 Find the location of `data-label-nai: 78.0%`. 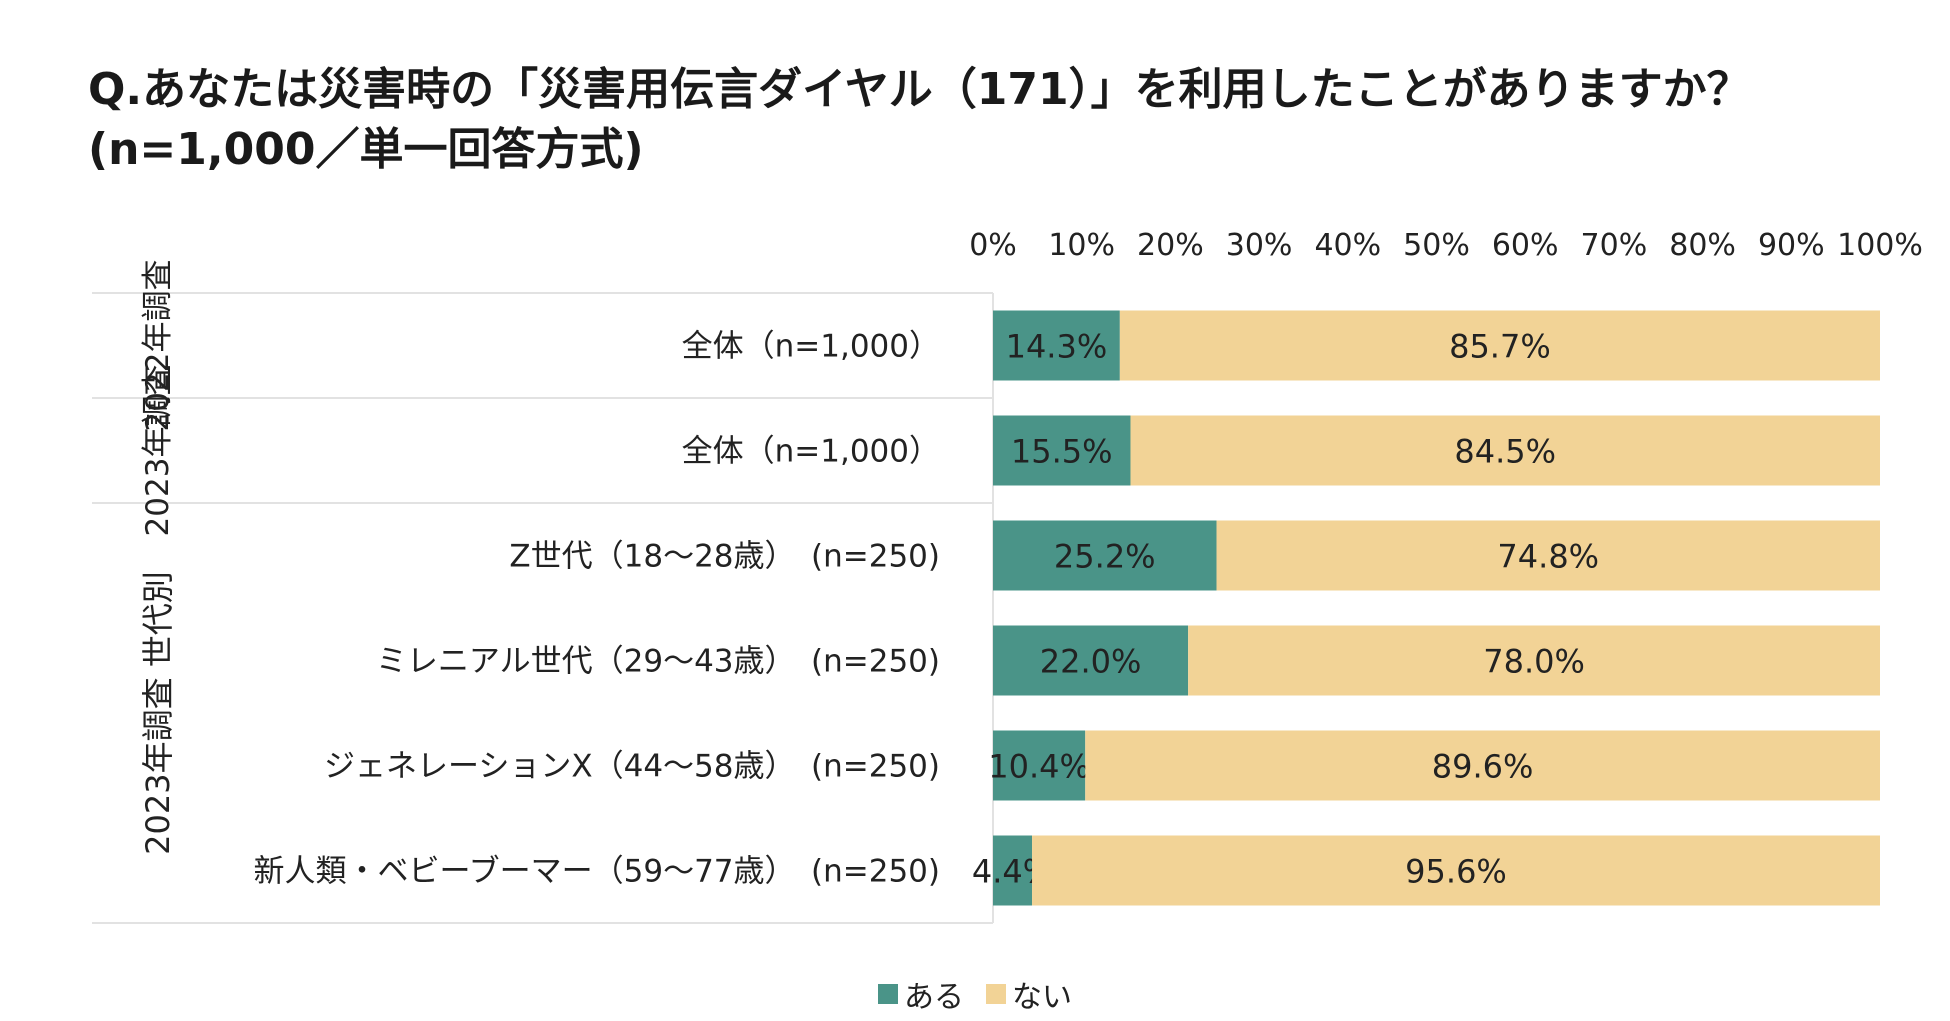

data-label-nai: 78.0% is located at coordinates (1534, 662).